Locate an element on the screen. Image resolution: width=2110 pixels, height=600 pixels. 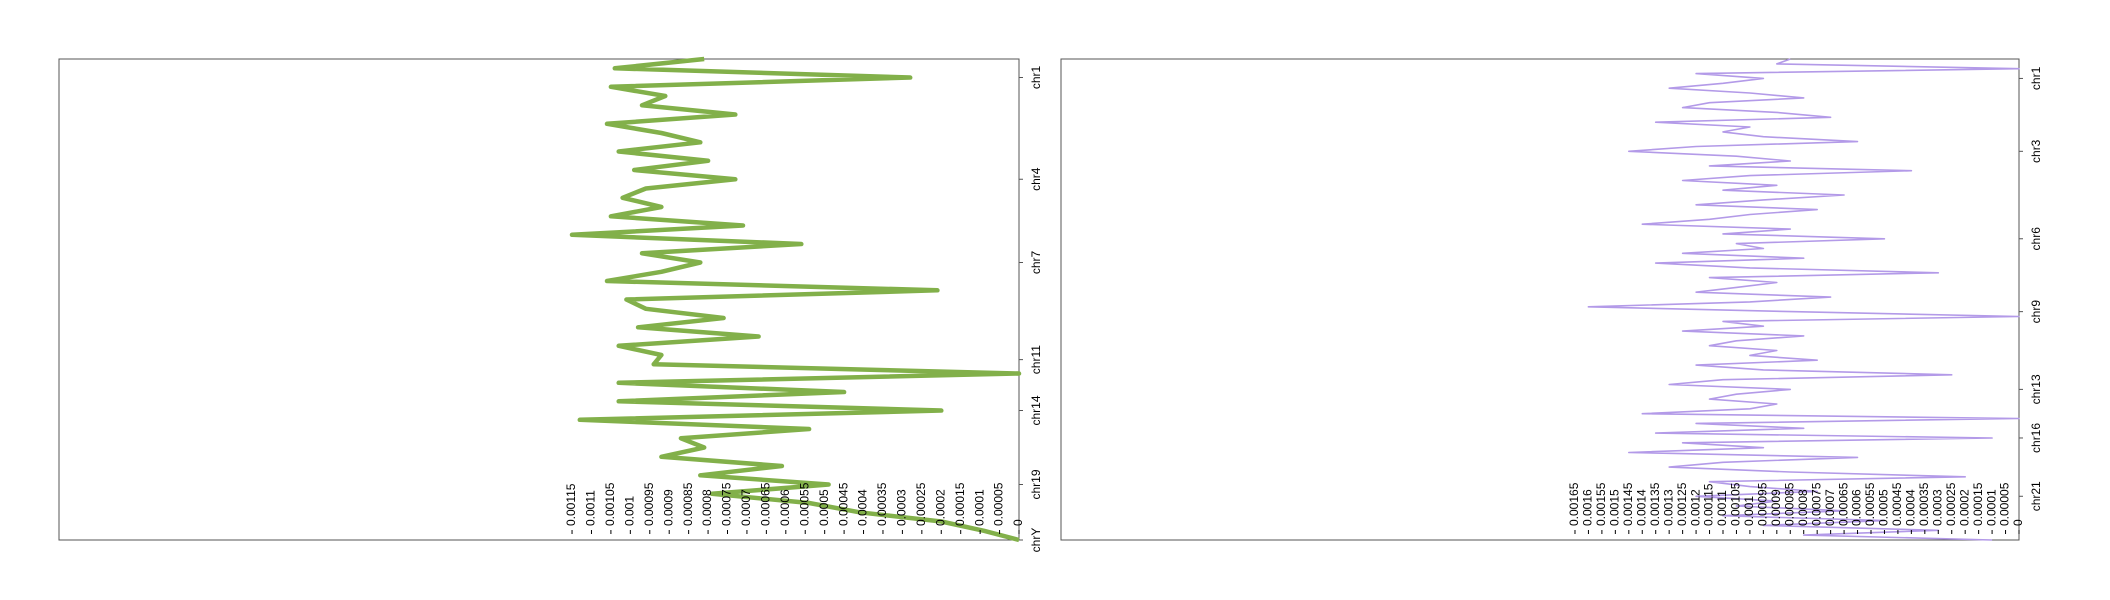
y-tick-label: chr11 is located at coordinates (1036, 359).